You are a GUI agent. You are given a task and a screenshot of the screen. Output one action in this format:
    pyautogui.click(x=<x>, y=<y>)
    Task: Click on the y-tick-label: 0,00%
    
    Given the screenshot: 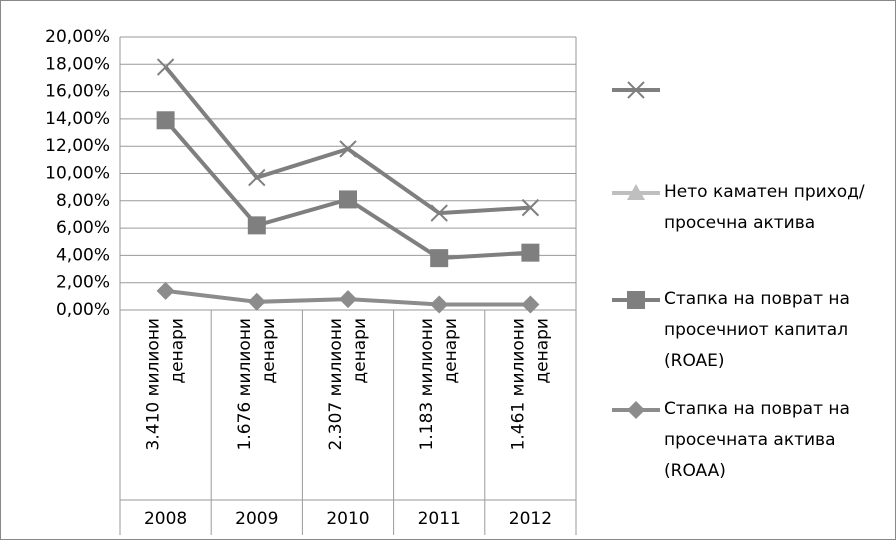 What is the action you would take?
    pyautogui.click(x=83, y=310)
    